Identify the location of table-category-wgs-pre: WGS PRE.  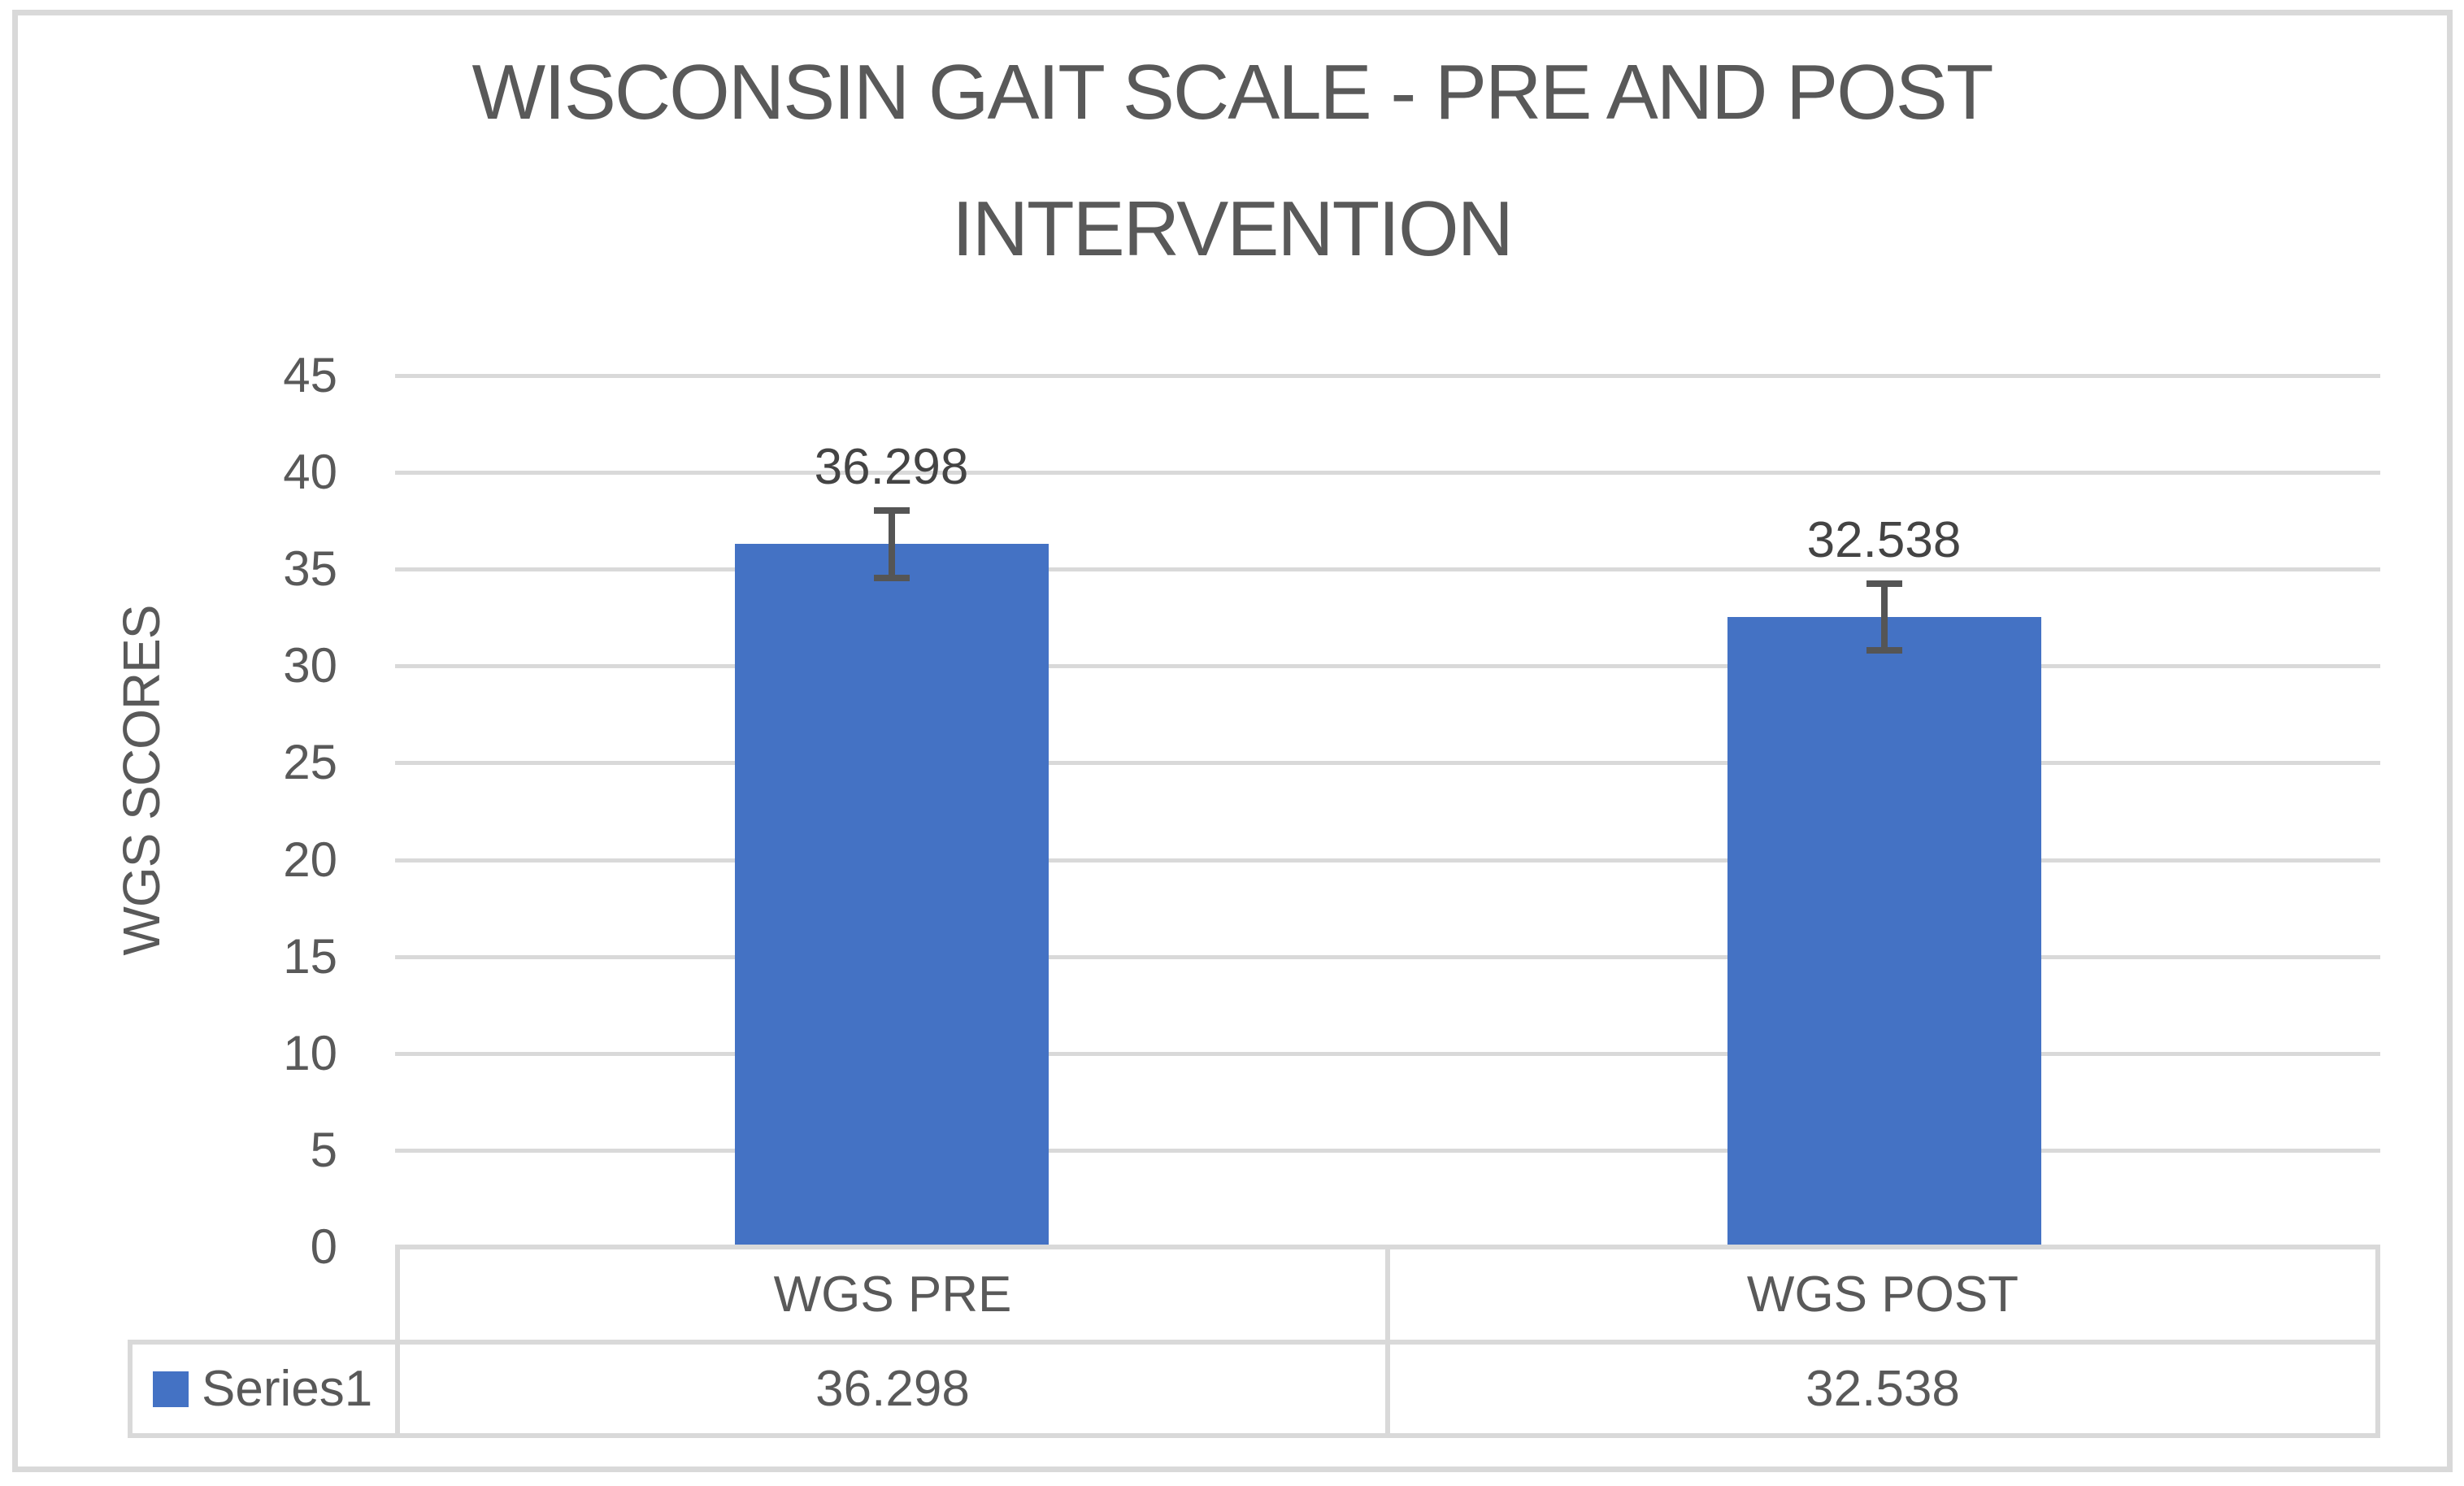
(892, 1295).